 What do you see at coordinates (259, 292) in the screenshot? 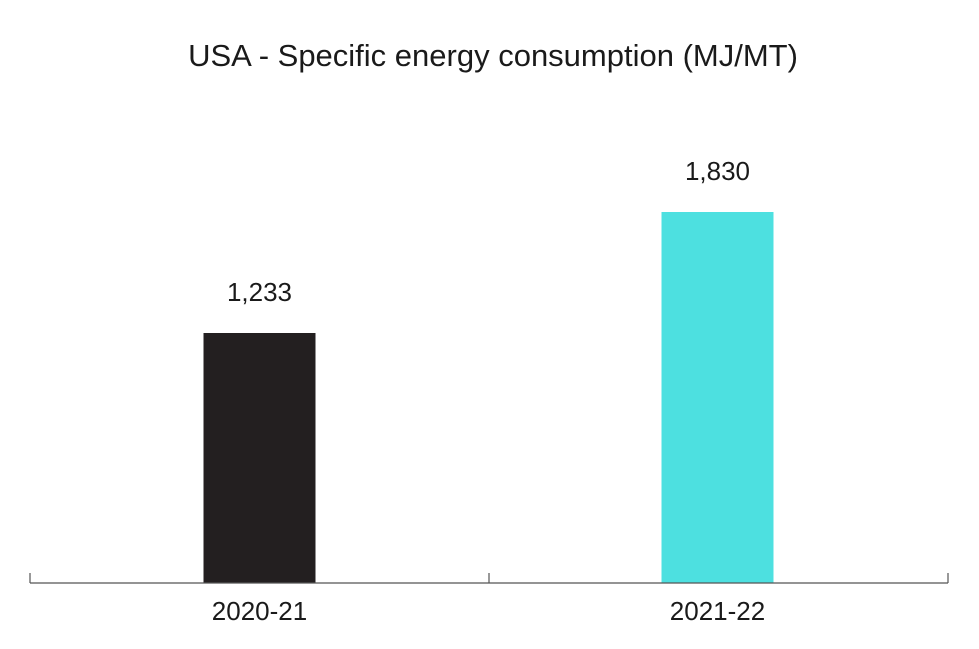
I see `data-label-2020-21: 1,233` at bounding box center [259, 292].